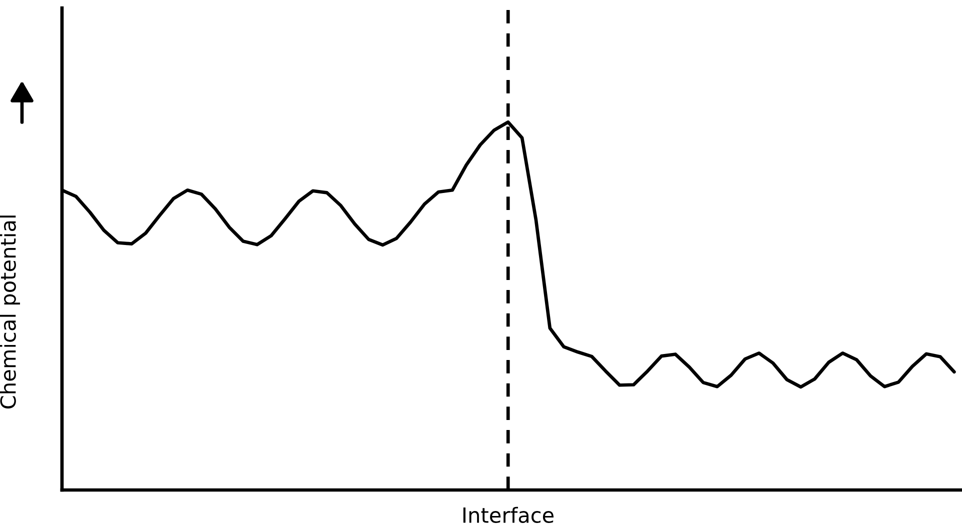  I want to click on x-axis-title: Interface, so click(508, 514).